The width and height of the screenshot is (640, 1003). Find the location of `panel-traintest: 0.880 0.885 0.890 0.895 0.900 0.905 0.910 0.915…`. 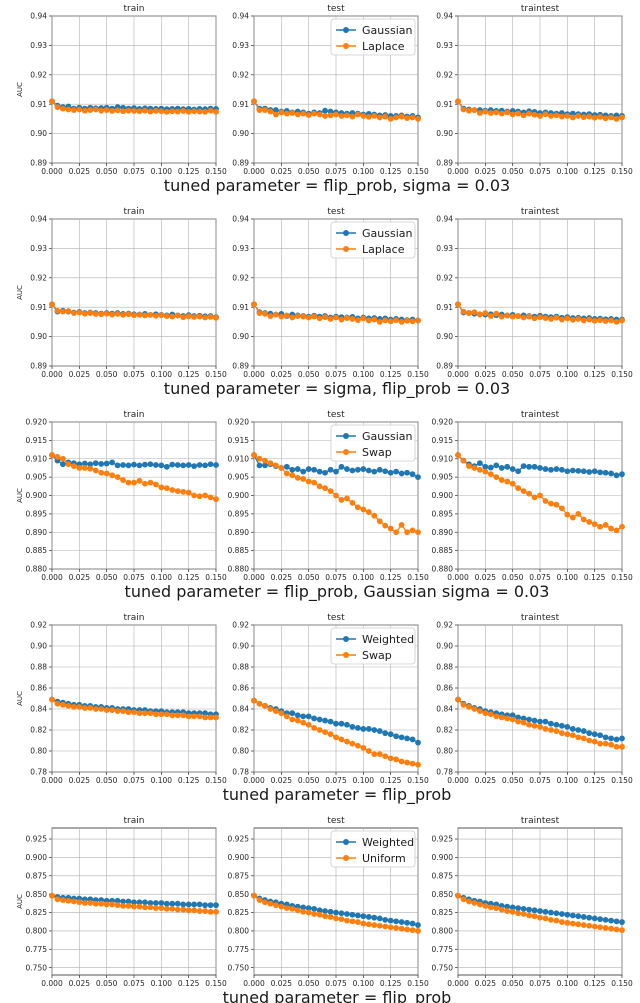

panel-traintest: 0.880 0.885 0.890 0.895 0.900 0.905 0.910 0.915… is located at coordinates (532, 496).